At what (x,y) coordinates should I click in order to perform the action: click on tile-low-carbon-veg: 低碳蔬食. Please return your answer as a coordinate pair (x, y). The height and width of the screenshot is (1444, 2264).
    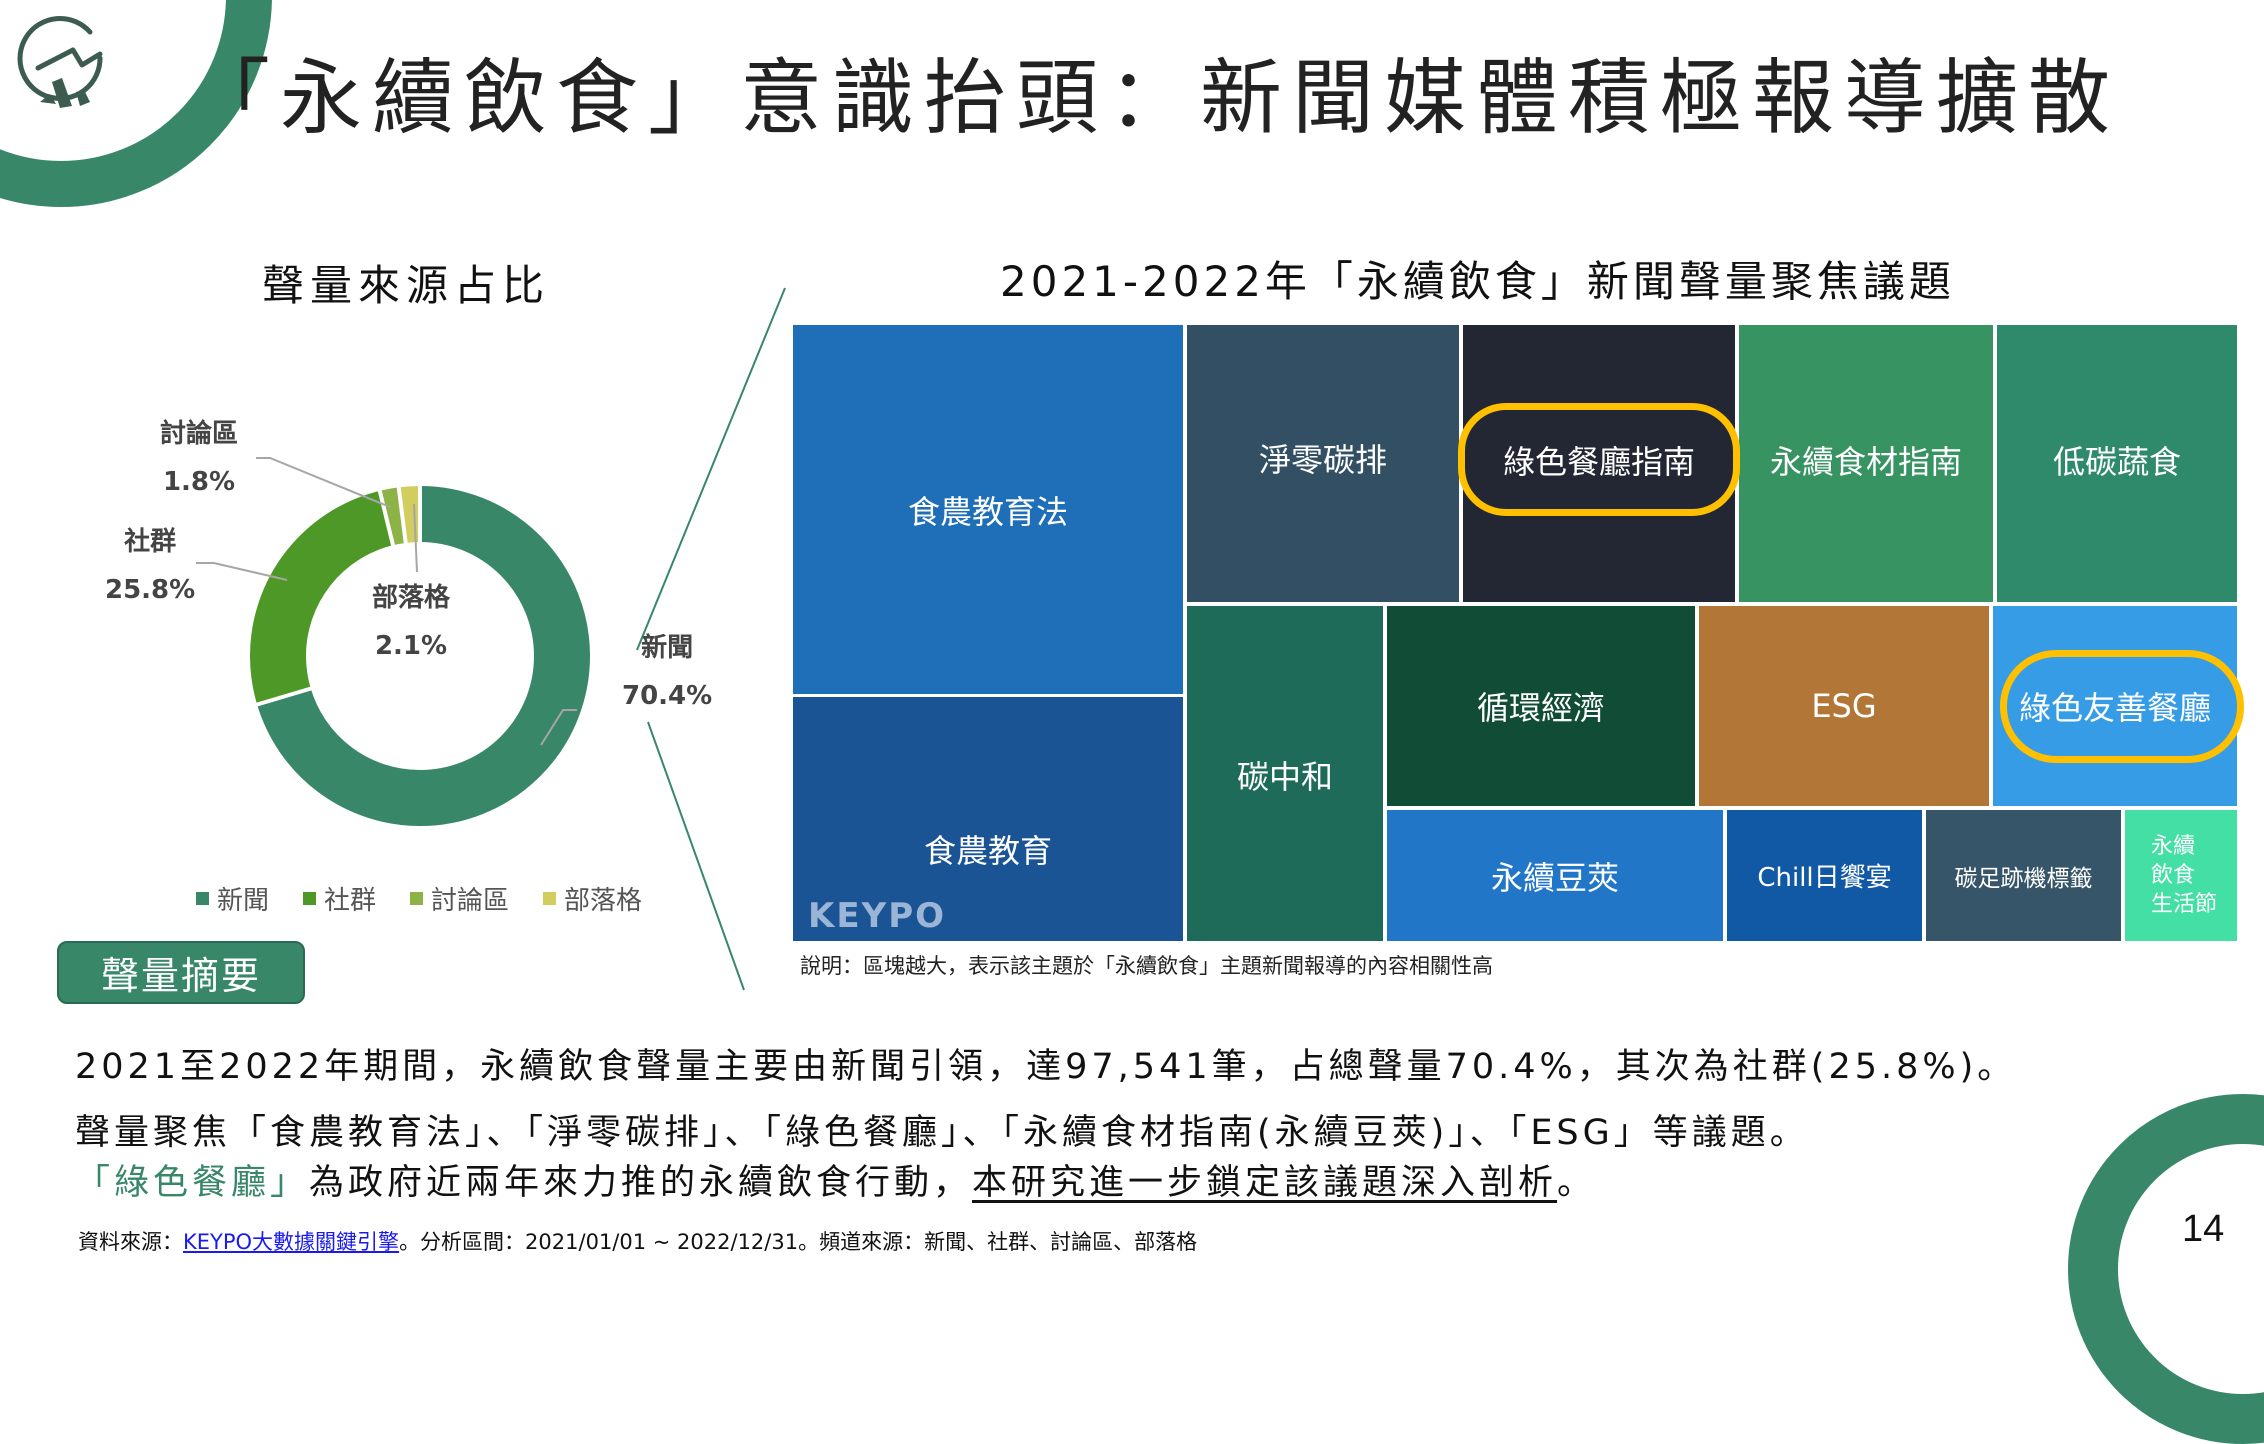
    Looking at the image, I should click on (2117, 463).